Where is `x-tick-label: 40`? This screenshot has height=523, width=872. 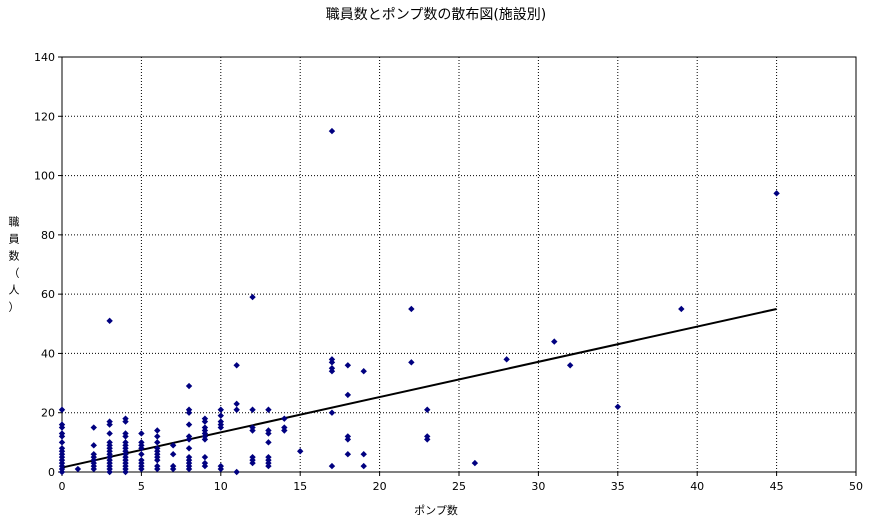
x-tick-label: 40 is located at coordinates (697, 486).